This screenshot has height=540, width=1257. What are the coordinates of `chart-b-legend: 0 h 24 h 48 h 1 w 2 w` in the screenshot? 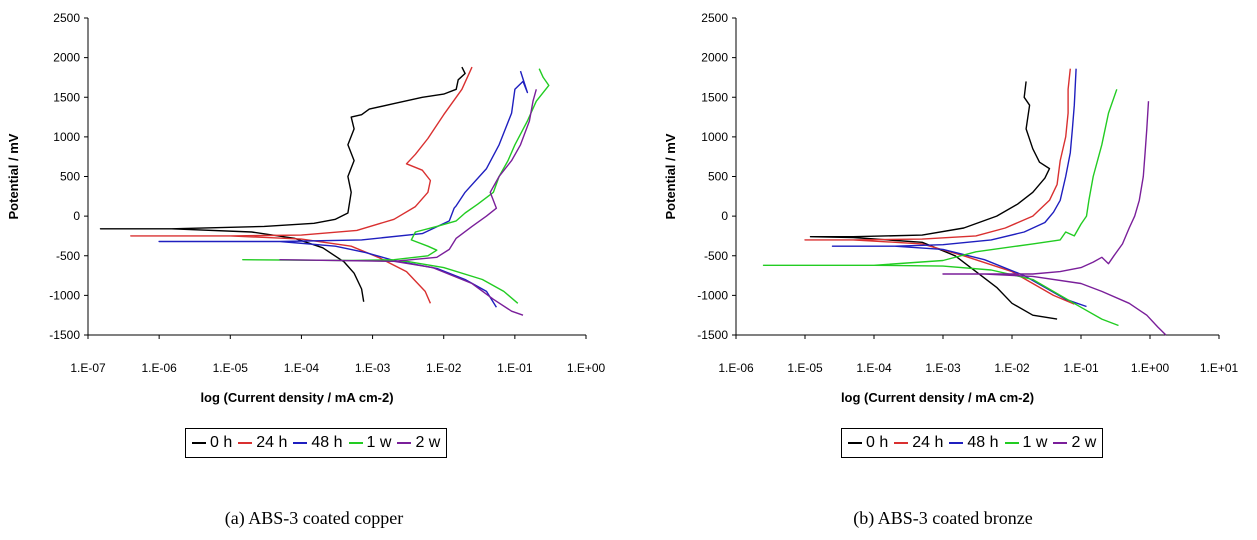 It's located at (972, 443).